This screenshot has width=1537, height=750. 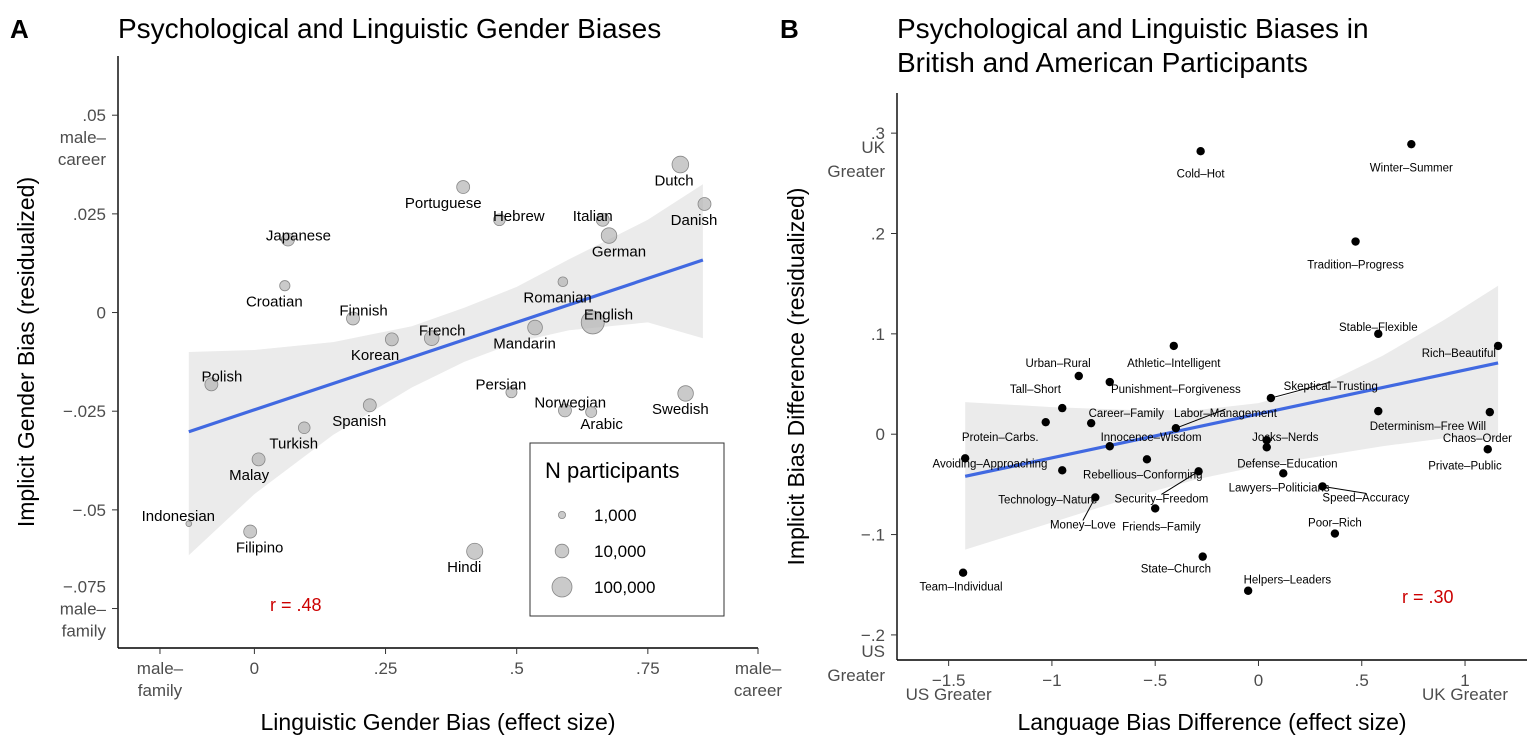 What do you see at coordinates (1477, 439) in the screenshot?
I see `point-label: Chaos–Order` at bounding box center [1477, 439].